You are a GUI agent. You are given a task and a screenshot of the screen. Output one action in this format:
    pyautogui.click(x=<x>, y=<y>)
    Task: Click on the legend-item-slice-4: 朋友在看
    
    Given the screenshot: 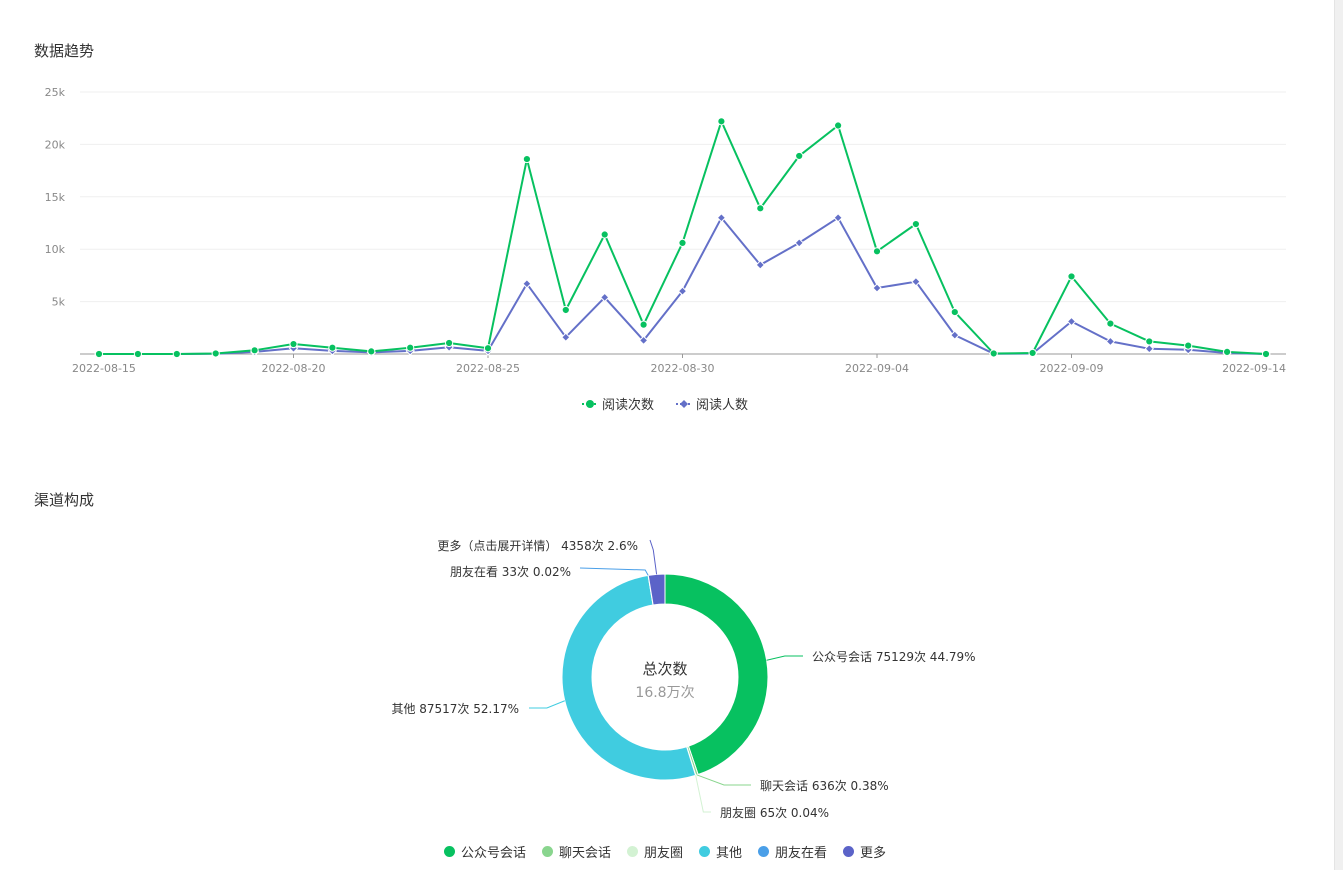 What is the action you would take?
    pyautogui.click(x=792, y=851)
    